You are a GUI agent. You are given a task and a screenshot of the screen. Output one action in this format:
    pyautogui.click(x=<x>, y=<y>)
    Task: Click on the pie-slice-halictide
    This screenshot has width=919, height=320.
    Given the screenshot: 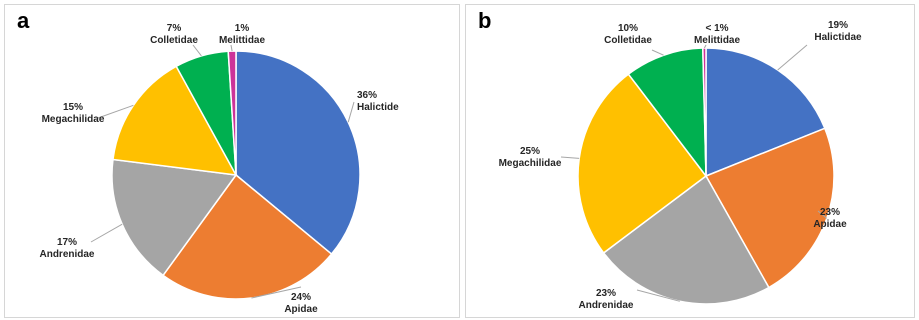 What is the action you would take?
    pyautogui.click(x=298, y=153)
    